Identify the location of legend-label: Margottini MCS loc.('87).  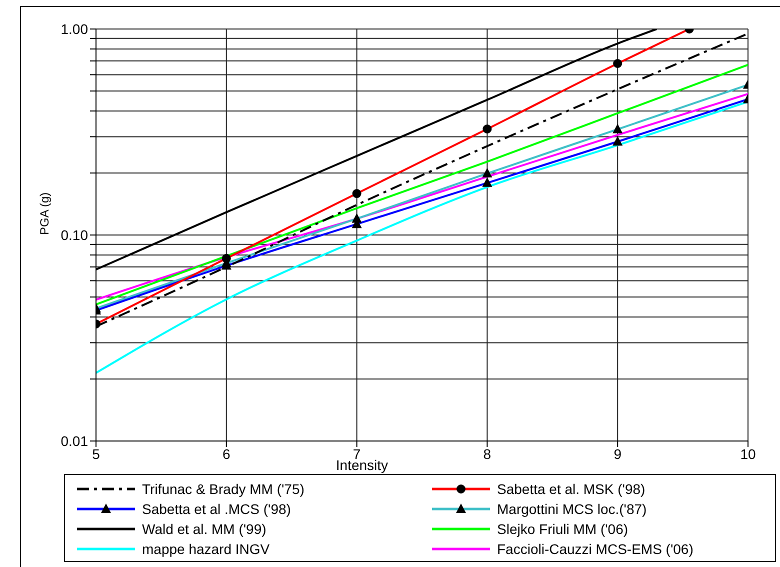
(572, 509).